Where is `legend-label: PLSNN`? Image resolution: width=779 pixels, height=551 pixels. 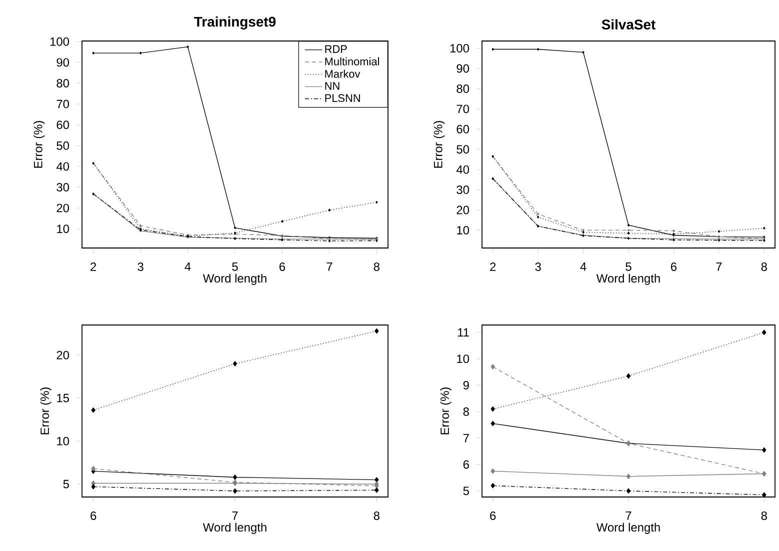
legend-label: PLSNN is located at coordinates (342, 98).